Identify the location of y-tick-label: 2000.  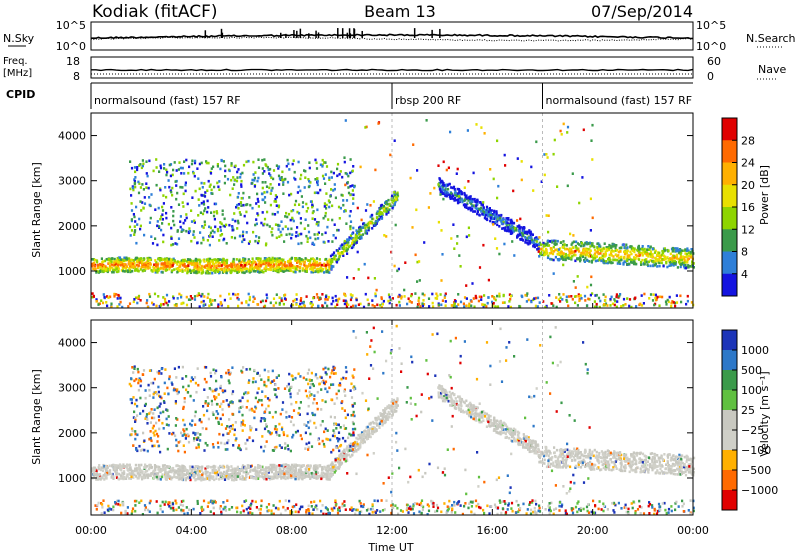
(72, 226).